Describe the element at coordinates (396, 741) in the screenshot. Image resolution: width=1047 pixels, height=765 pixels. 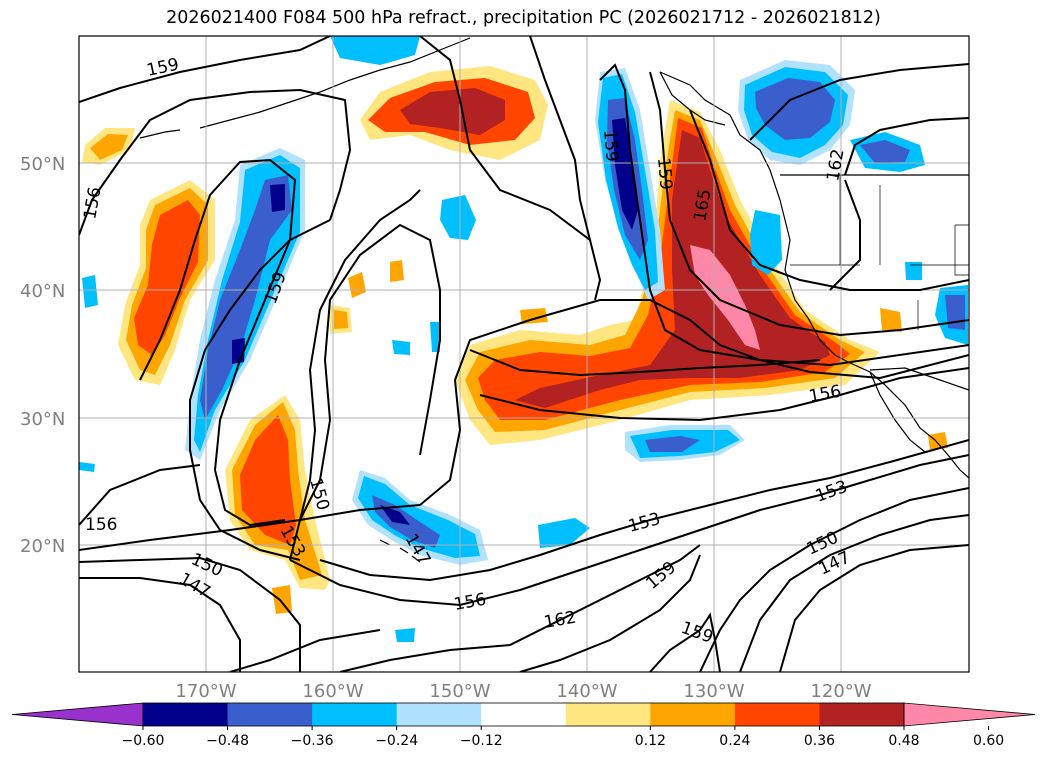
I see `colorbar-tick-label: −0.24` at that location.